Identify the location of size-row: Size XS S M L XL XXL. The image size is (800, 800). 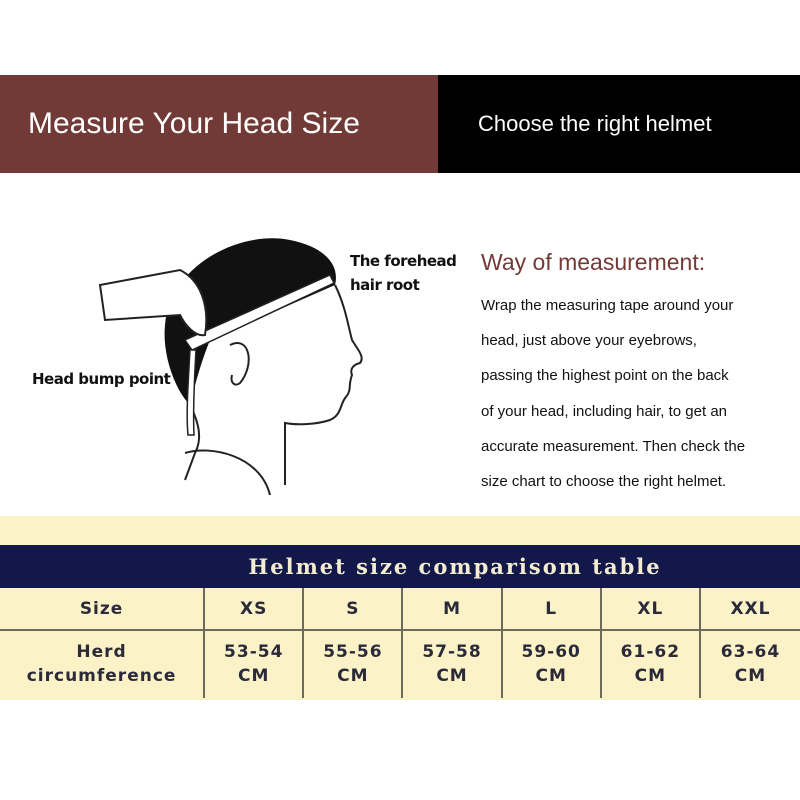
(400, 609).